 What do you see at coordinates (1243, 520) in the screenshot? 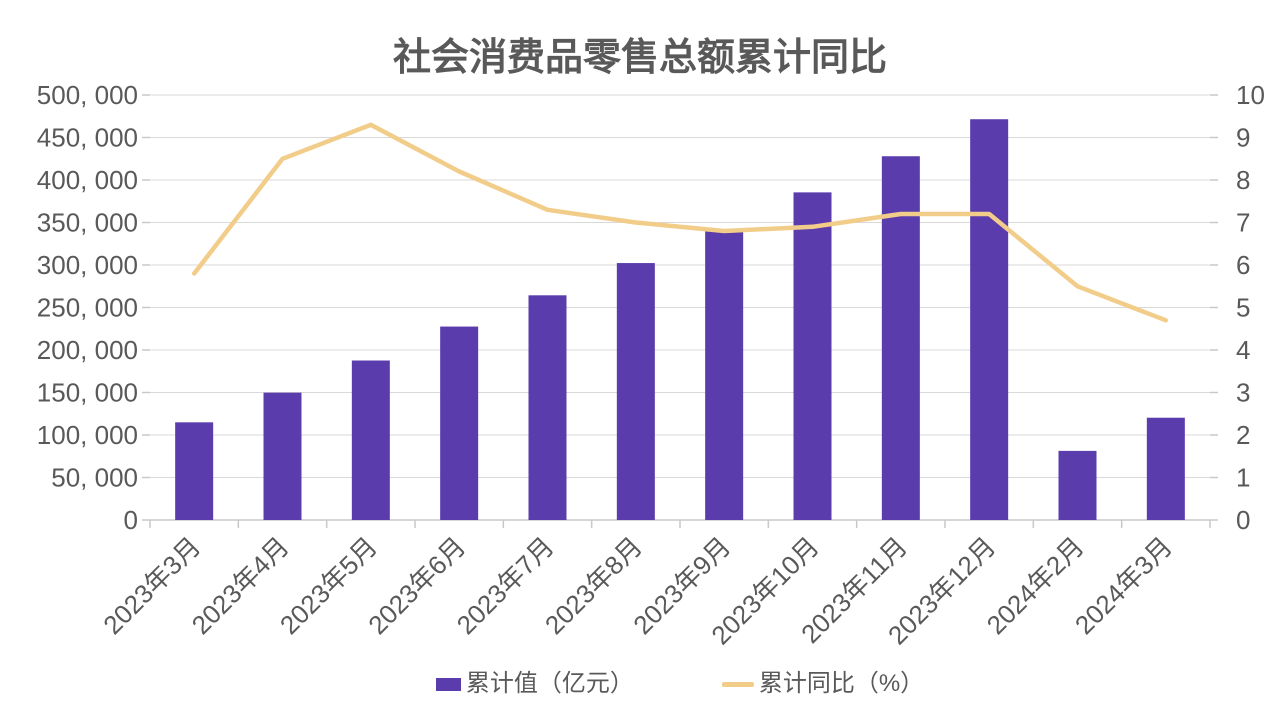
I see `right-axis-tick-label: 0` at bounding box center [1243, 520].